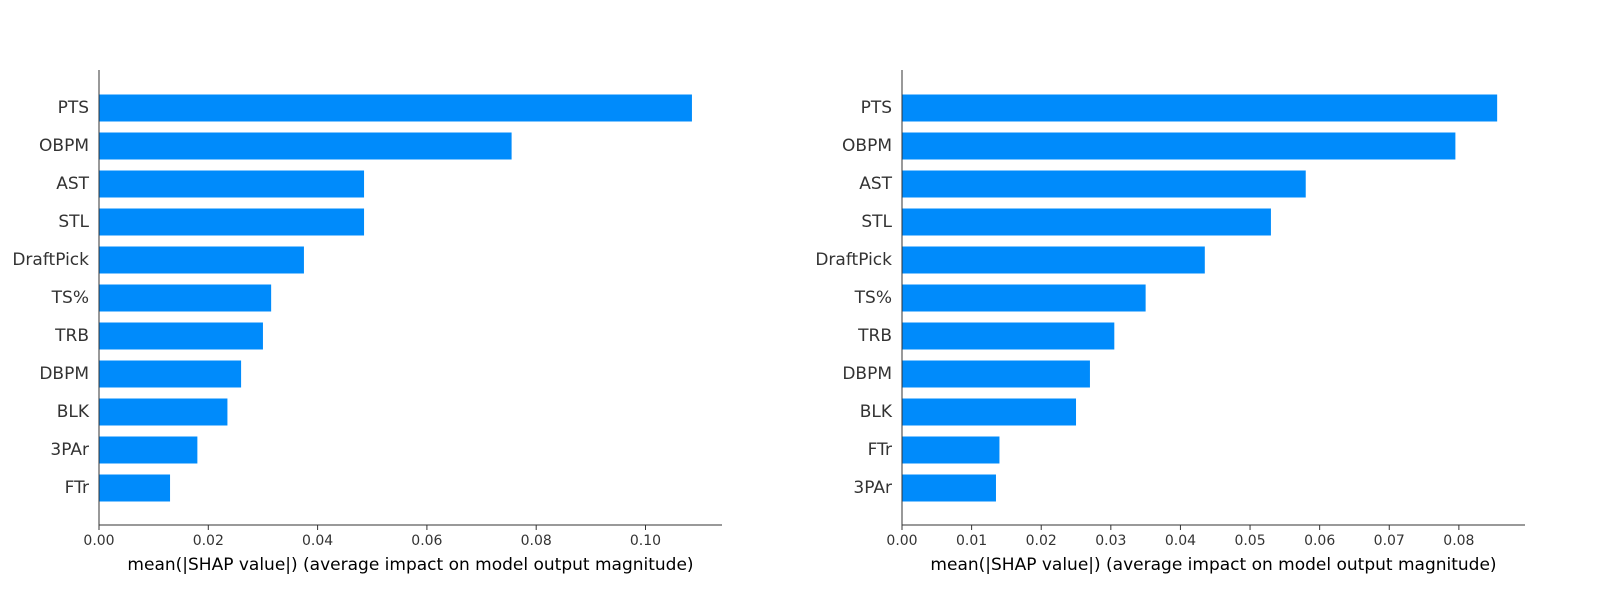  Describe the element at coordinates (1389, 541) in the screenshot. I see `x-tick-label: 0.07` at that location.